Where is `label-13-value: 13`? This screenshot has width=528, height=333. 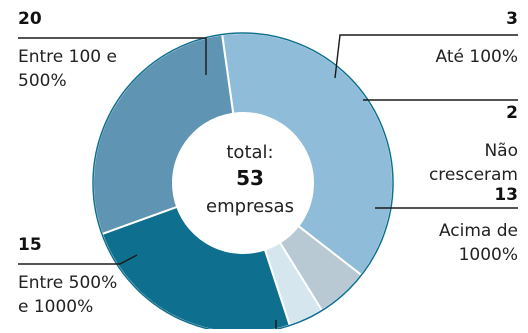
label-13-value: 13 is located at coordinates (506, 195).